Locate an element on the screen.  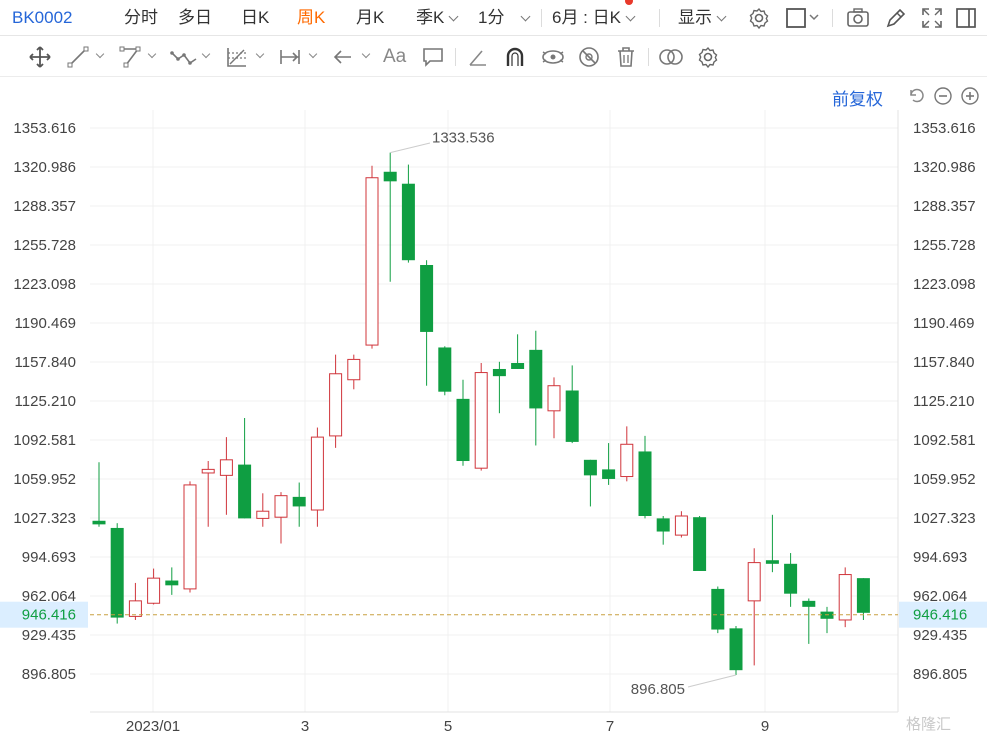
display-menu-label: 显示 is located at coordinates (695, 17).